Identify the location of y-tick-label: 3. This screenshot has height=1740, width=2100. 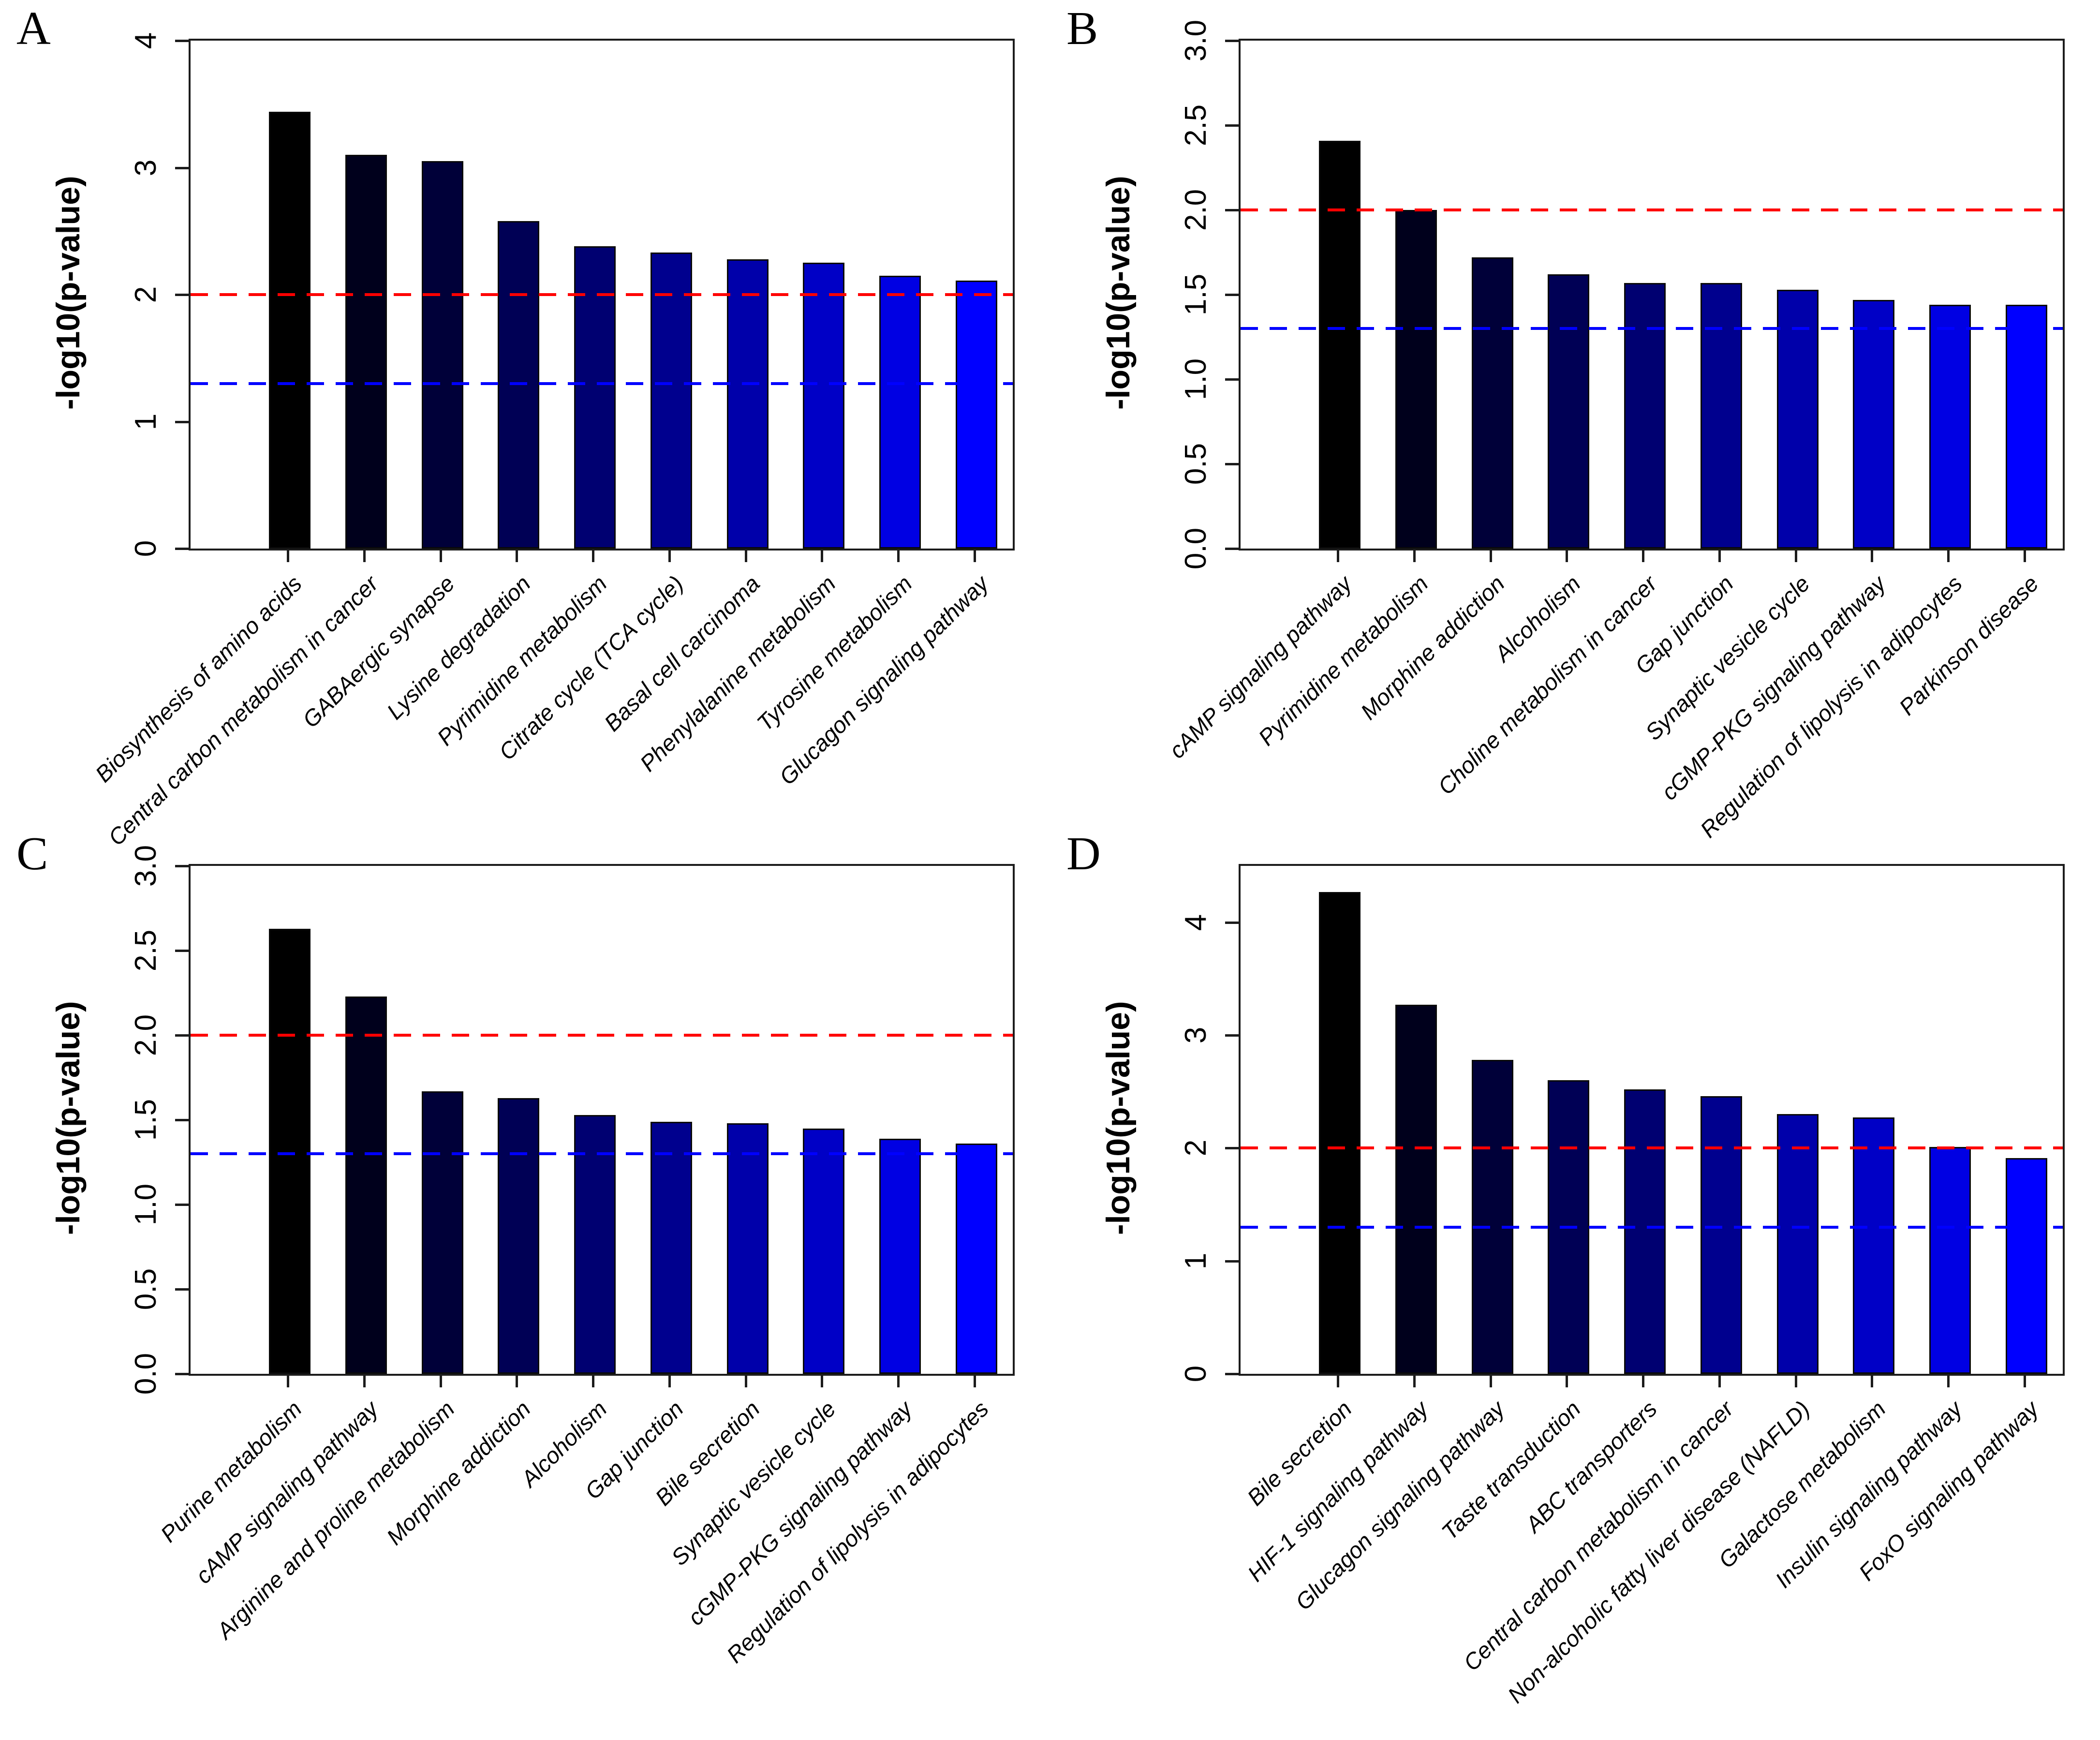
(1196, 1035).